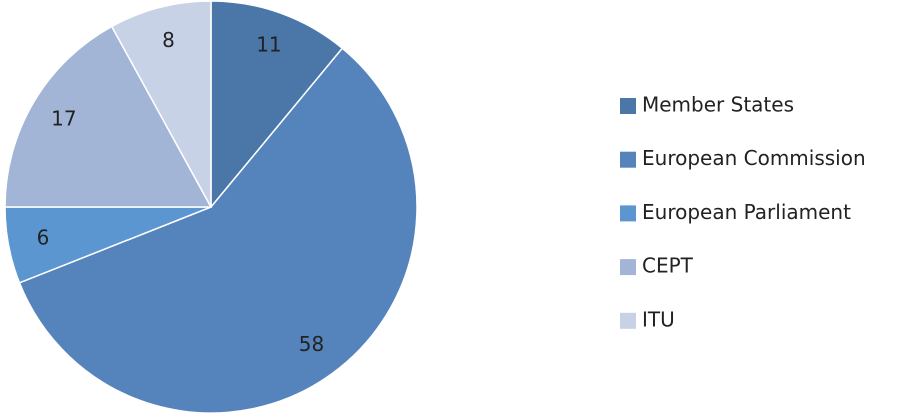  Describe the element at coordinates (718, 105) in the screenshot. I see `legend-label: Member States` at that location.